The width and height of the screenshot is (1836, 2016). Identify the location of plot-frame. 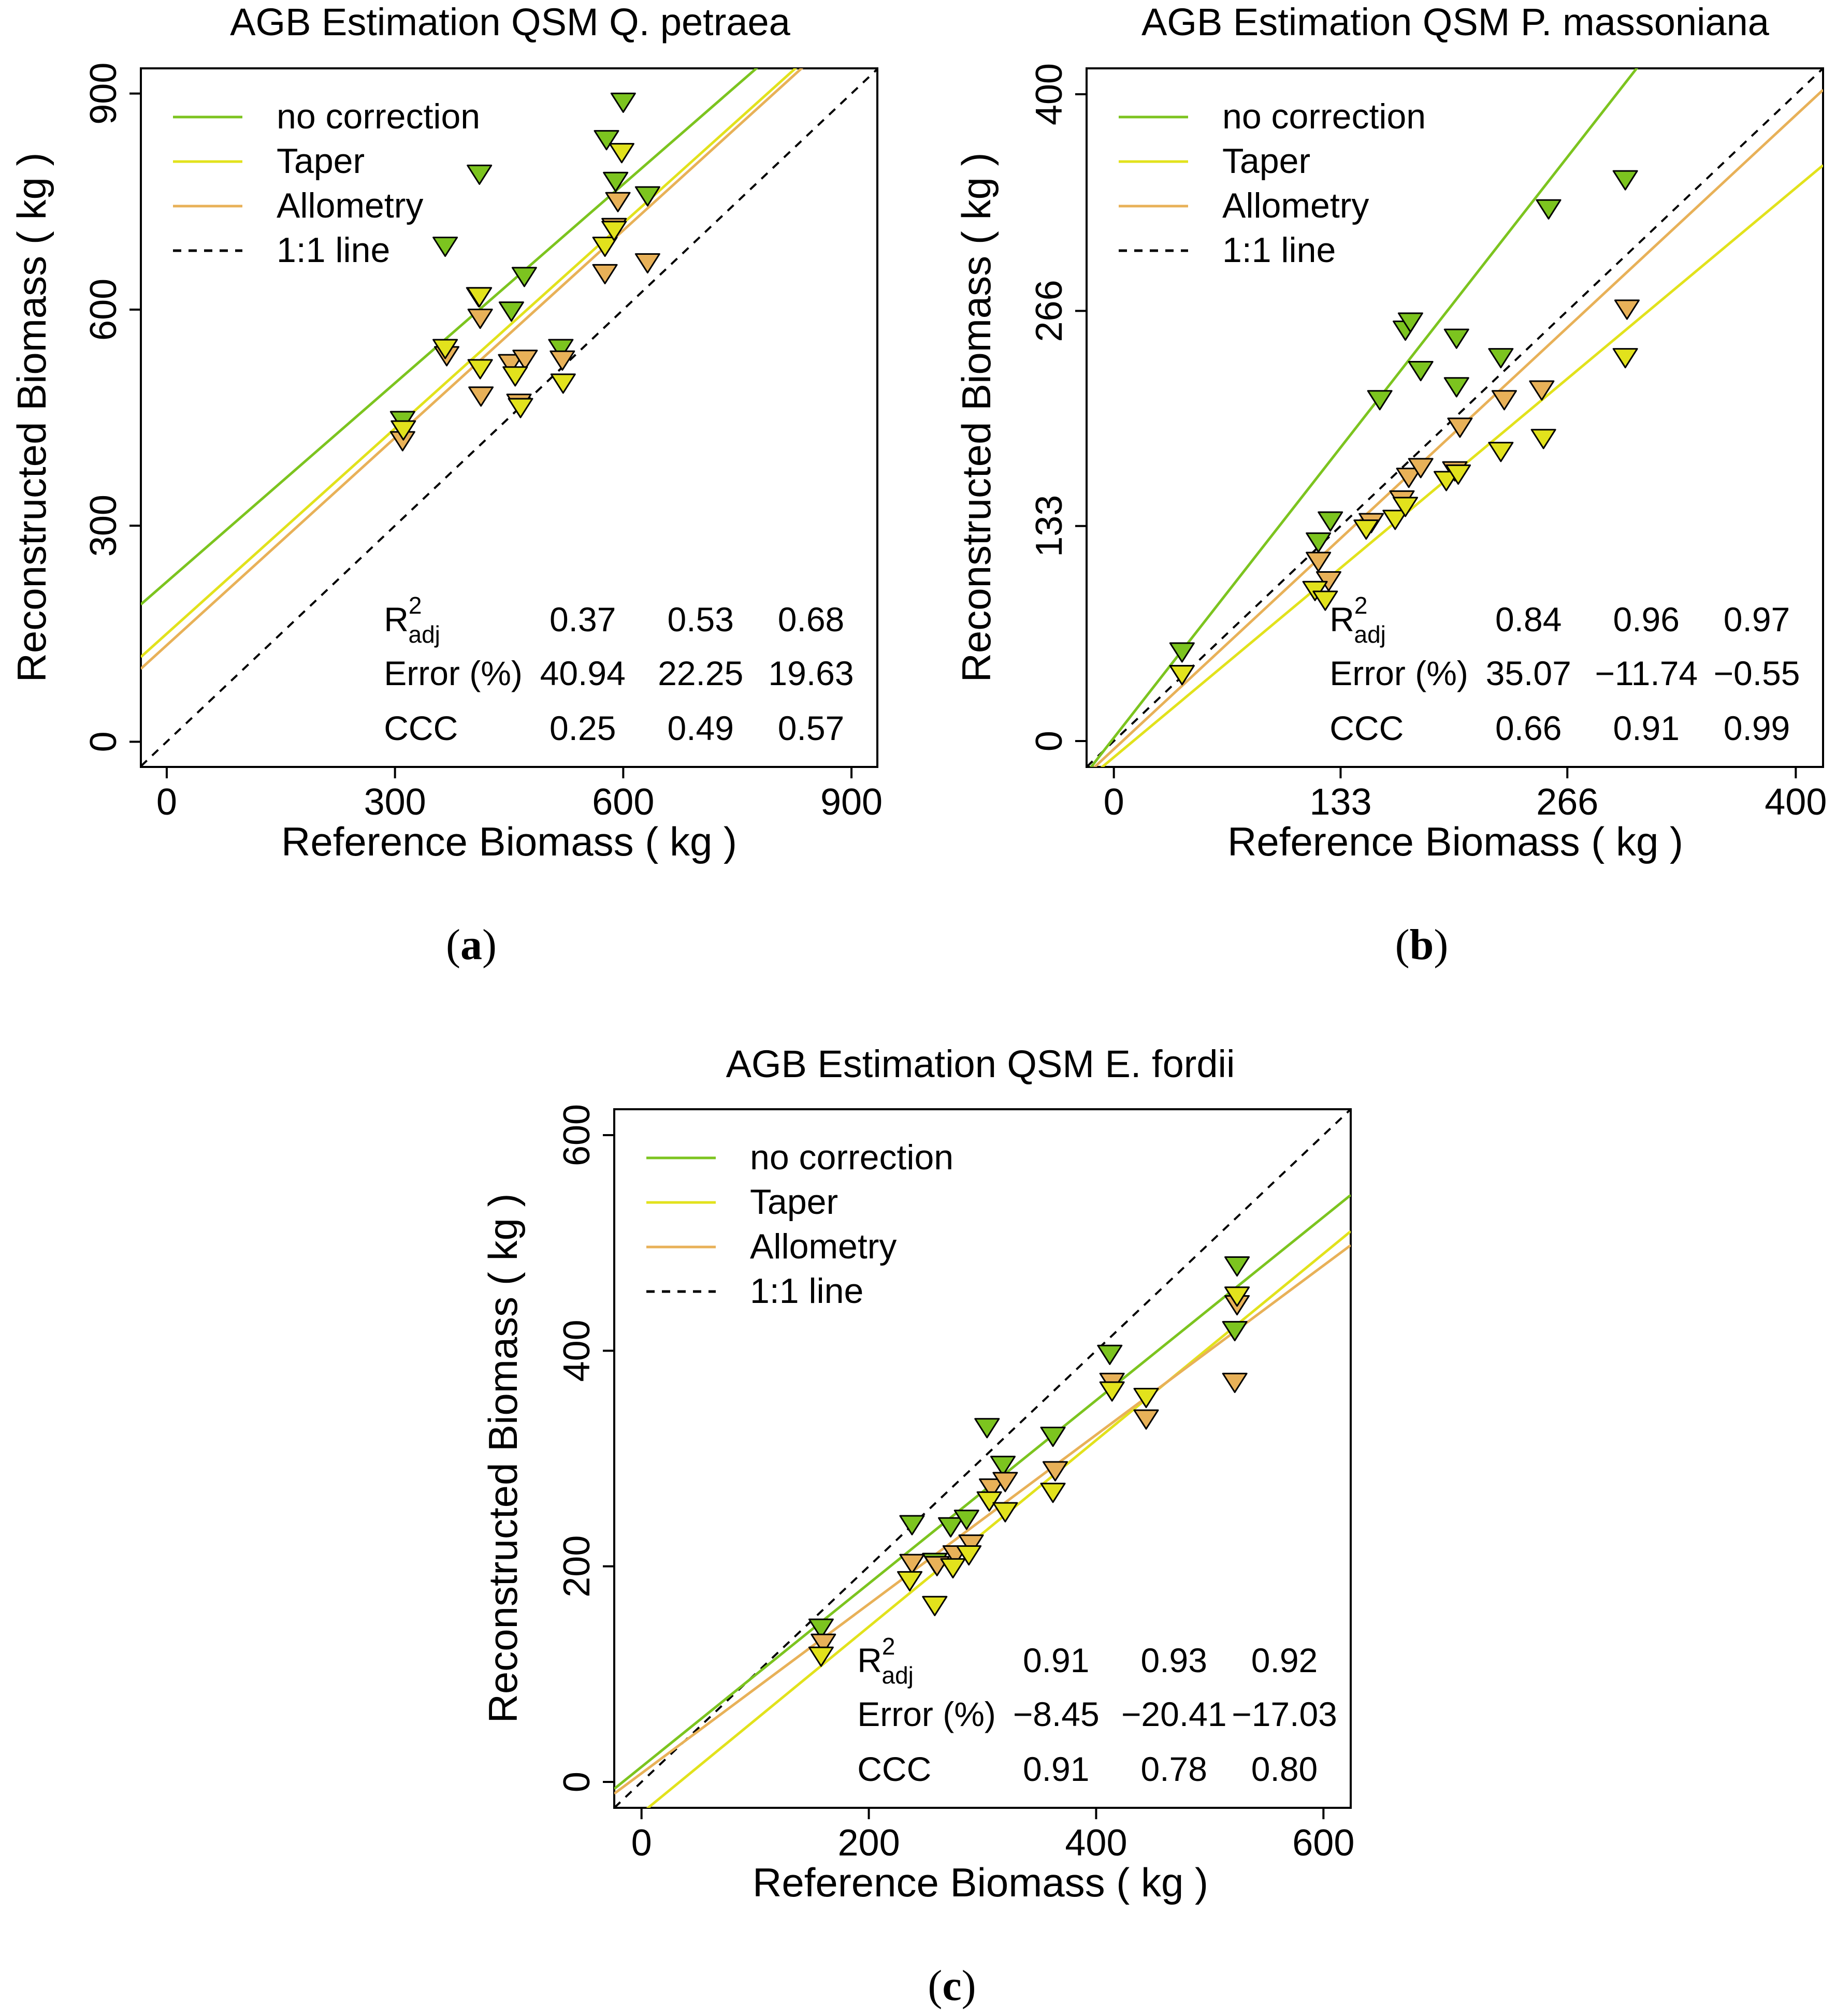
(1455, 417).